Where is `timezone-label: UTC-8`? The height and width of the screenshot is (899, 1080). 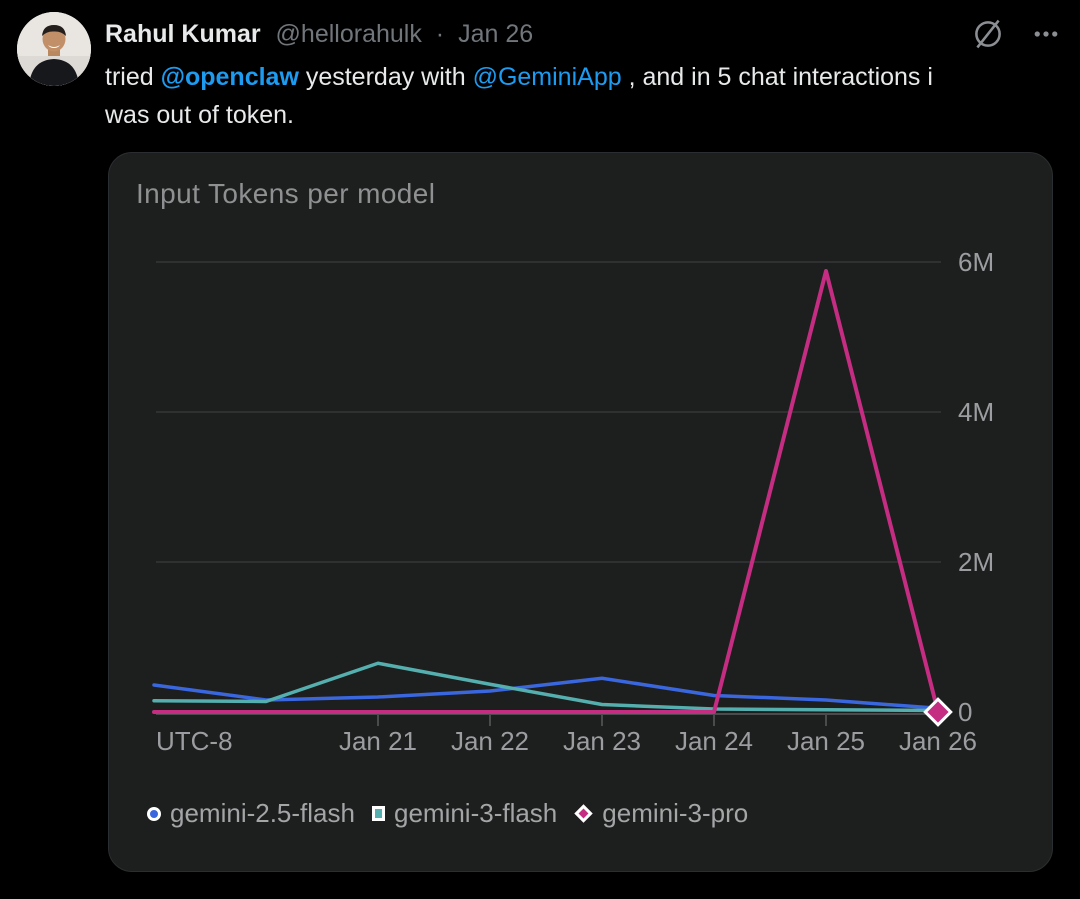
timezone-label: UTC-8 is located at coordinates (194, 741).